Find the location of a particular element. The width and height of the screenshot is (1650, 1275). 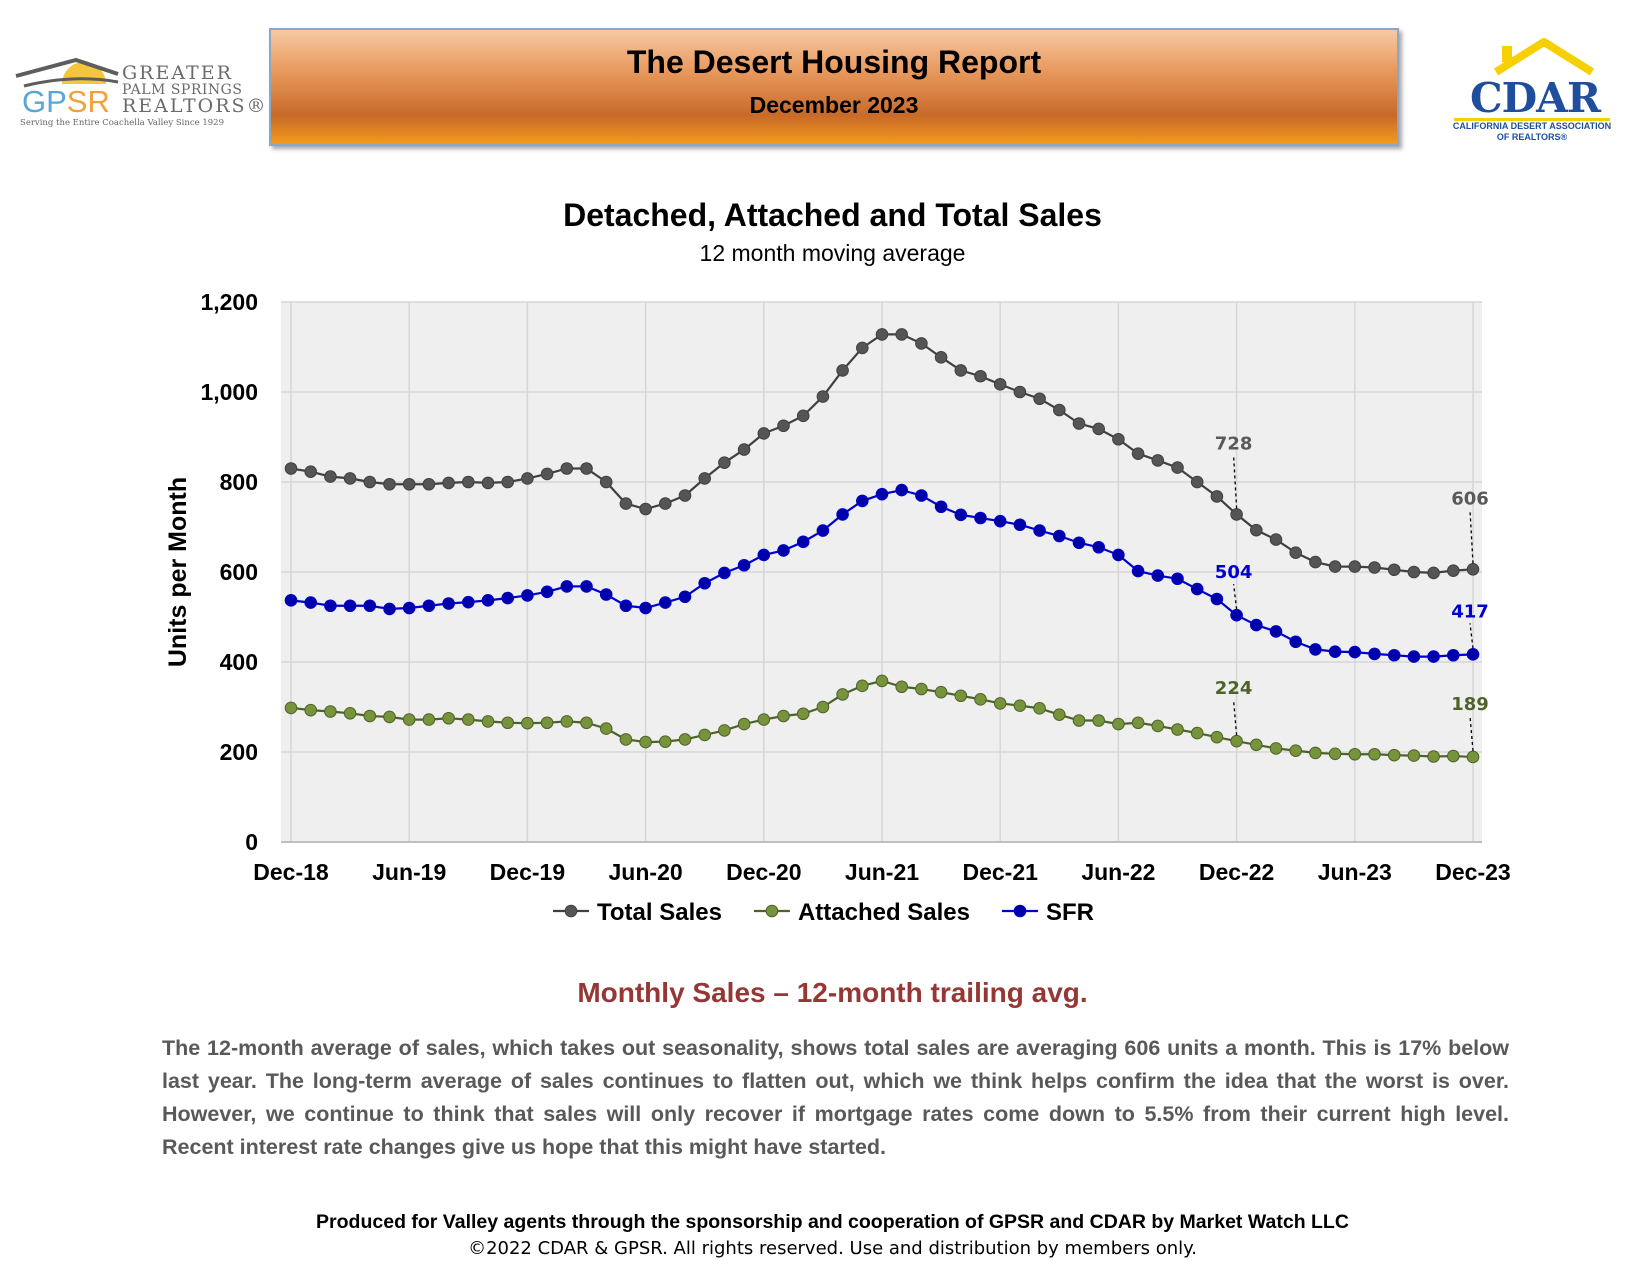

header-banner: The Desert Housing Report December 2023 is located at coordinates (834, 87).